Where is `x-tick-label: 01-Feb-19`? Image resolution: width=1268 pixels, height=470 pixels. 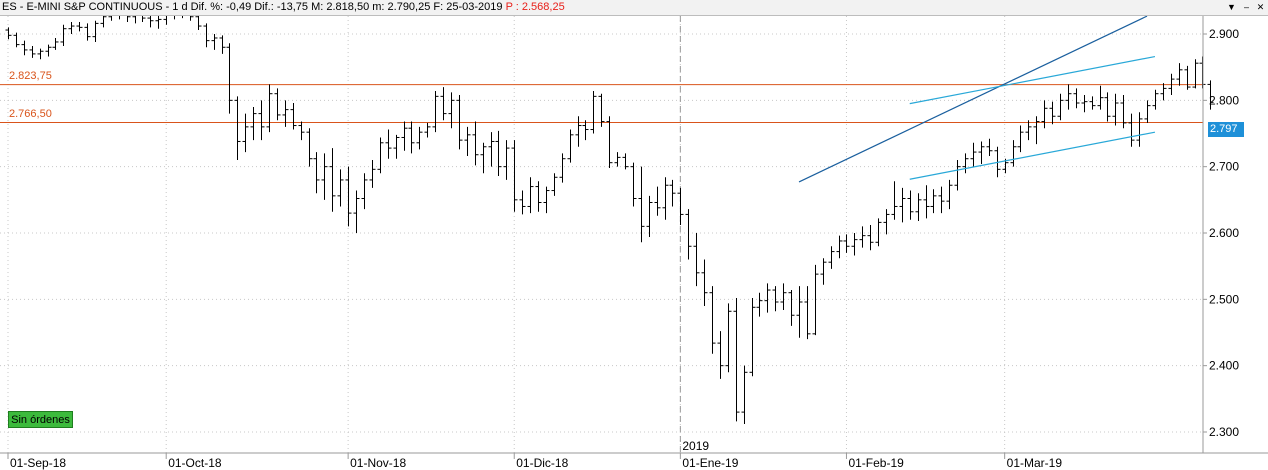
x-tick-label: 01-Feb-19 is located at coordinates (876, 463).